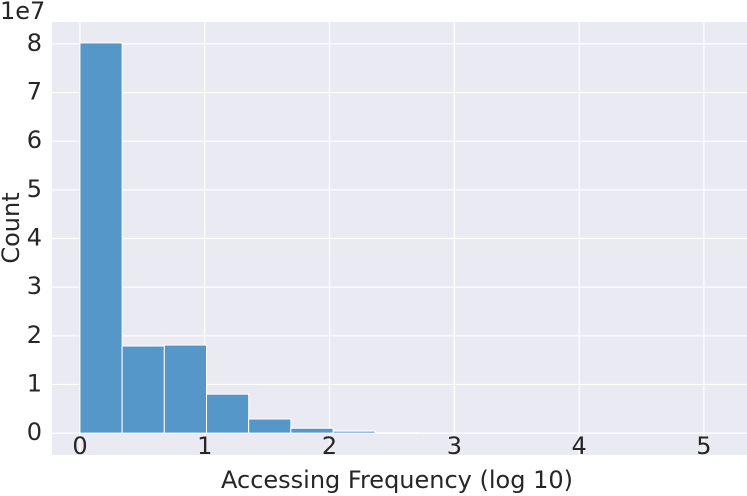 This screenshot has width=747, height=496. Describe the element at coordinates (34, 140) in the screenshot. I see `y-tick-label: 6` at that location.